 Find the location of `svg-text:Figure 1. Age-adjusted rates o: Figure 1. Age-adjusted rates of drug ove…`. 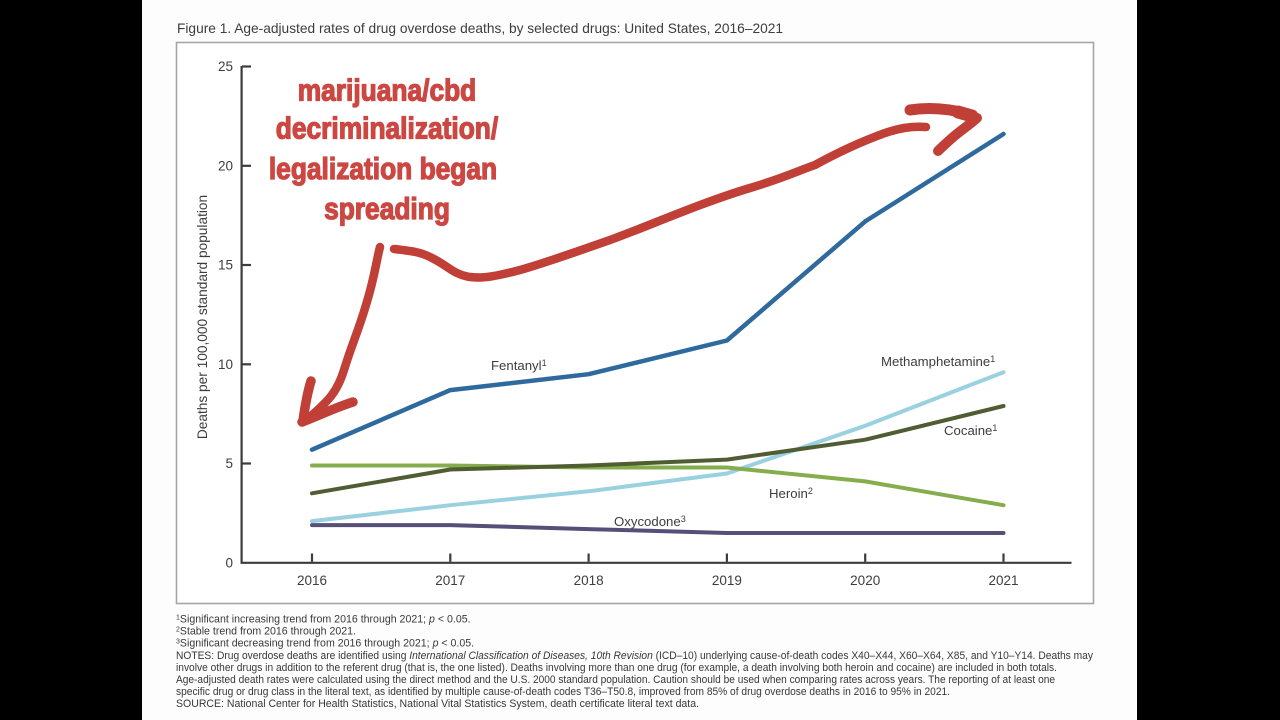

svg-text:Figure 1. Age-adjusted rates o: Figure 1. Age-adjusted rates of drug ove… is located at coordinates (480, 28).